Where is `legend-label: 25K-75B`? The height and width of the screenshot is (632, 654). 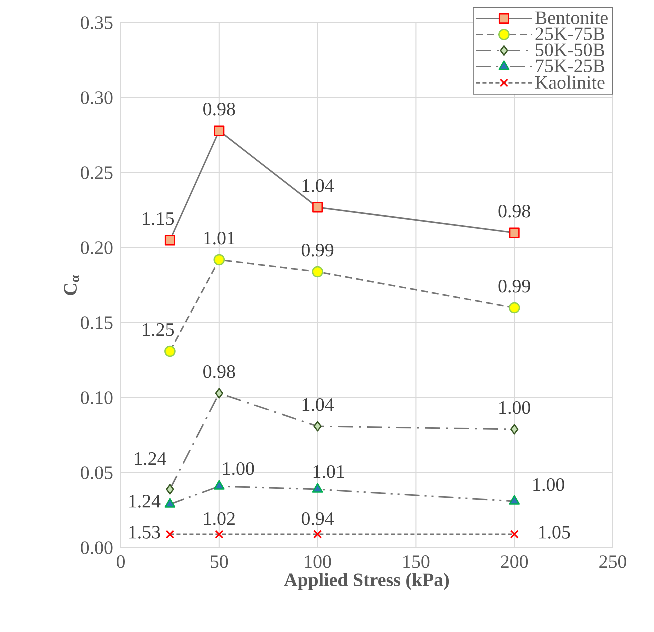
legend-label: 25K-75B is located at coordinates (570, 34).